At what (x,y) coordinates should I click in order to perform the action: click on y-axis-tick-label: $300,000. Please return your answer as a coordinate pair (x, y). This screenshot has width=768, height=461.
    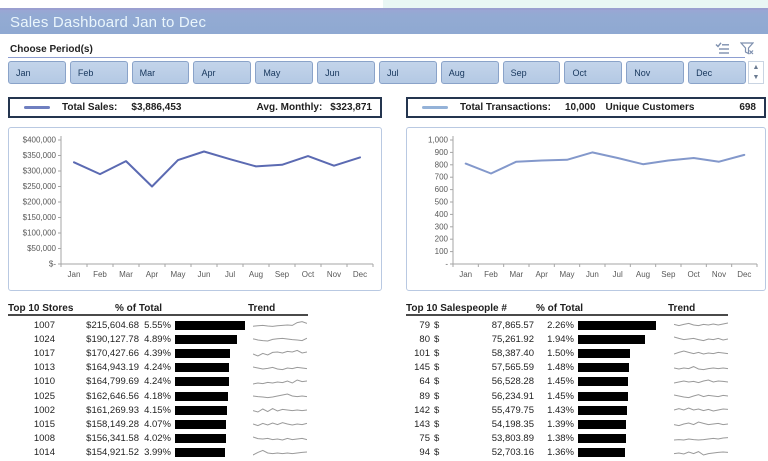
    Looking at the image, I should click on (40, 171).